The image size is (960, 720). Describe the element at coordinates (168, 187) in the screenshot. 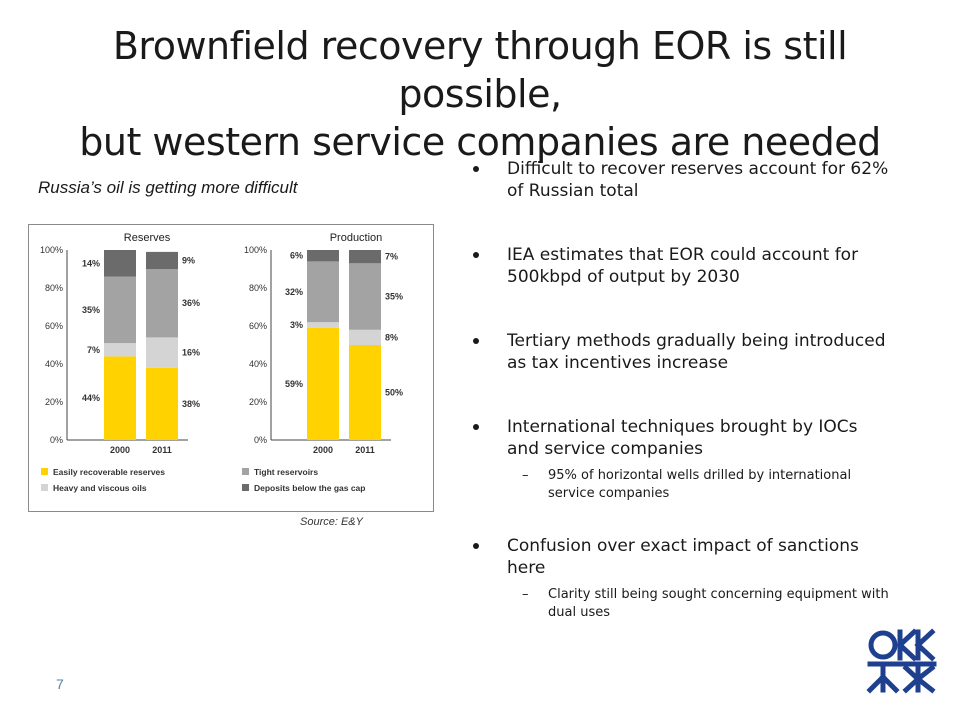

I see `chart-caption: Russia’s oil is getting more difficult` at that location.